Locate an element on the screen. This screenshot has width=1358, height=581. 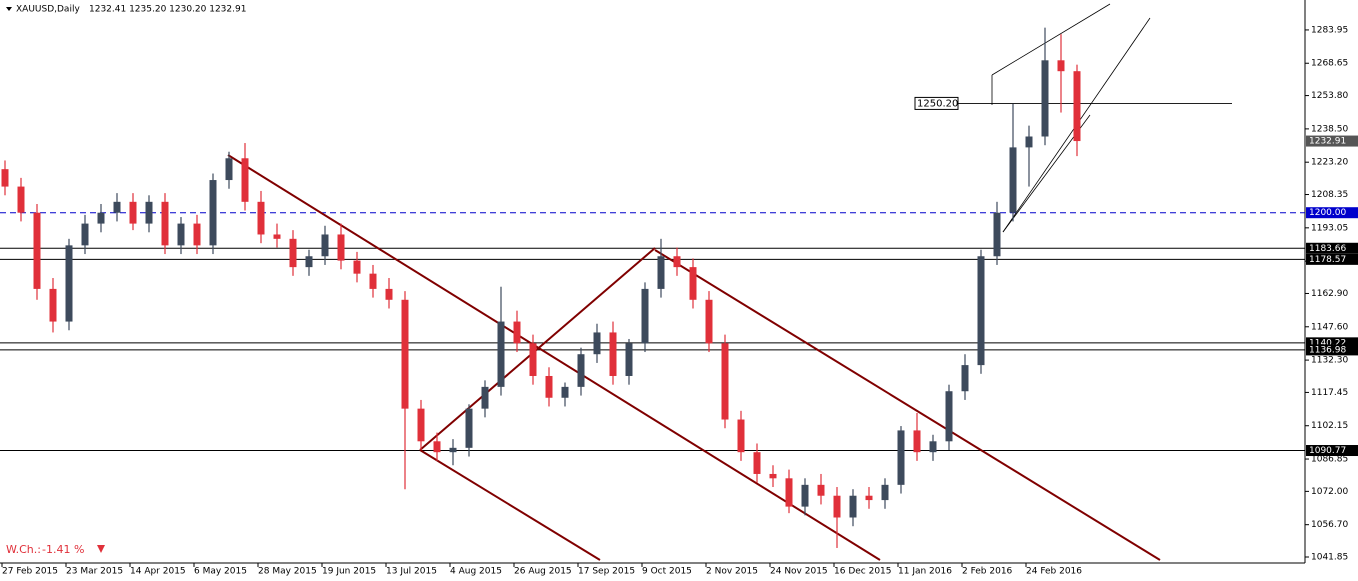
level-label: 1136.98 is located at coordinates (1327, 350).